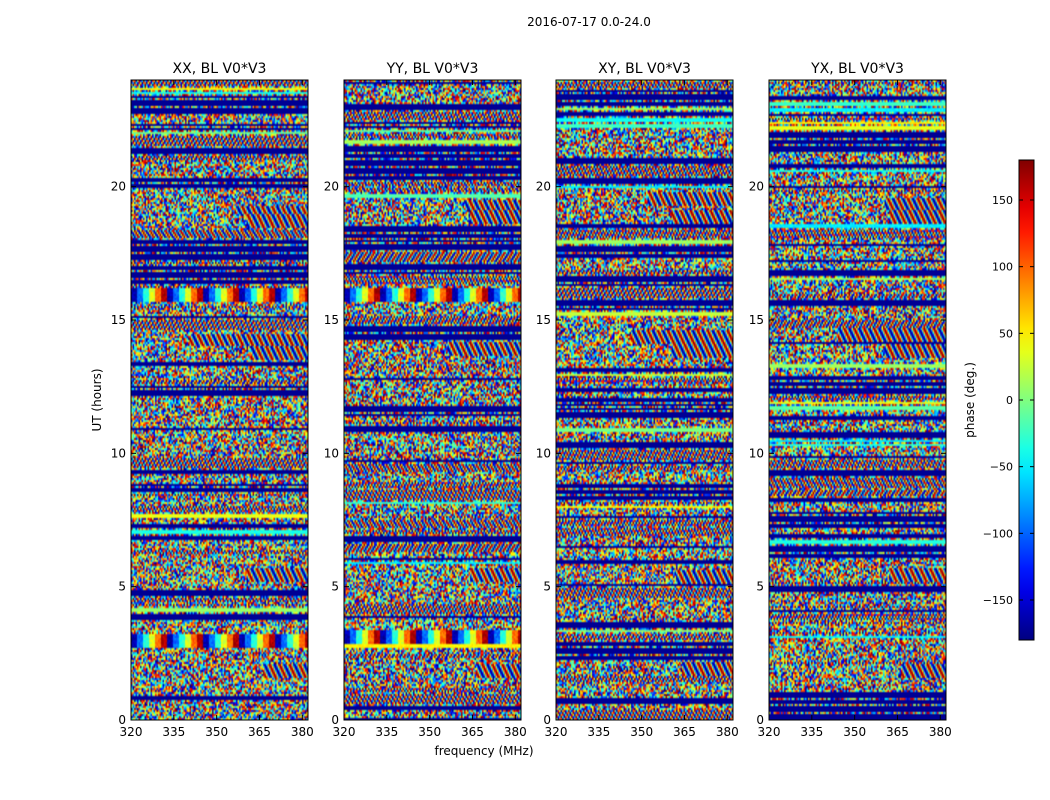  I want to click on phase-map-yy, so click(432, 400).